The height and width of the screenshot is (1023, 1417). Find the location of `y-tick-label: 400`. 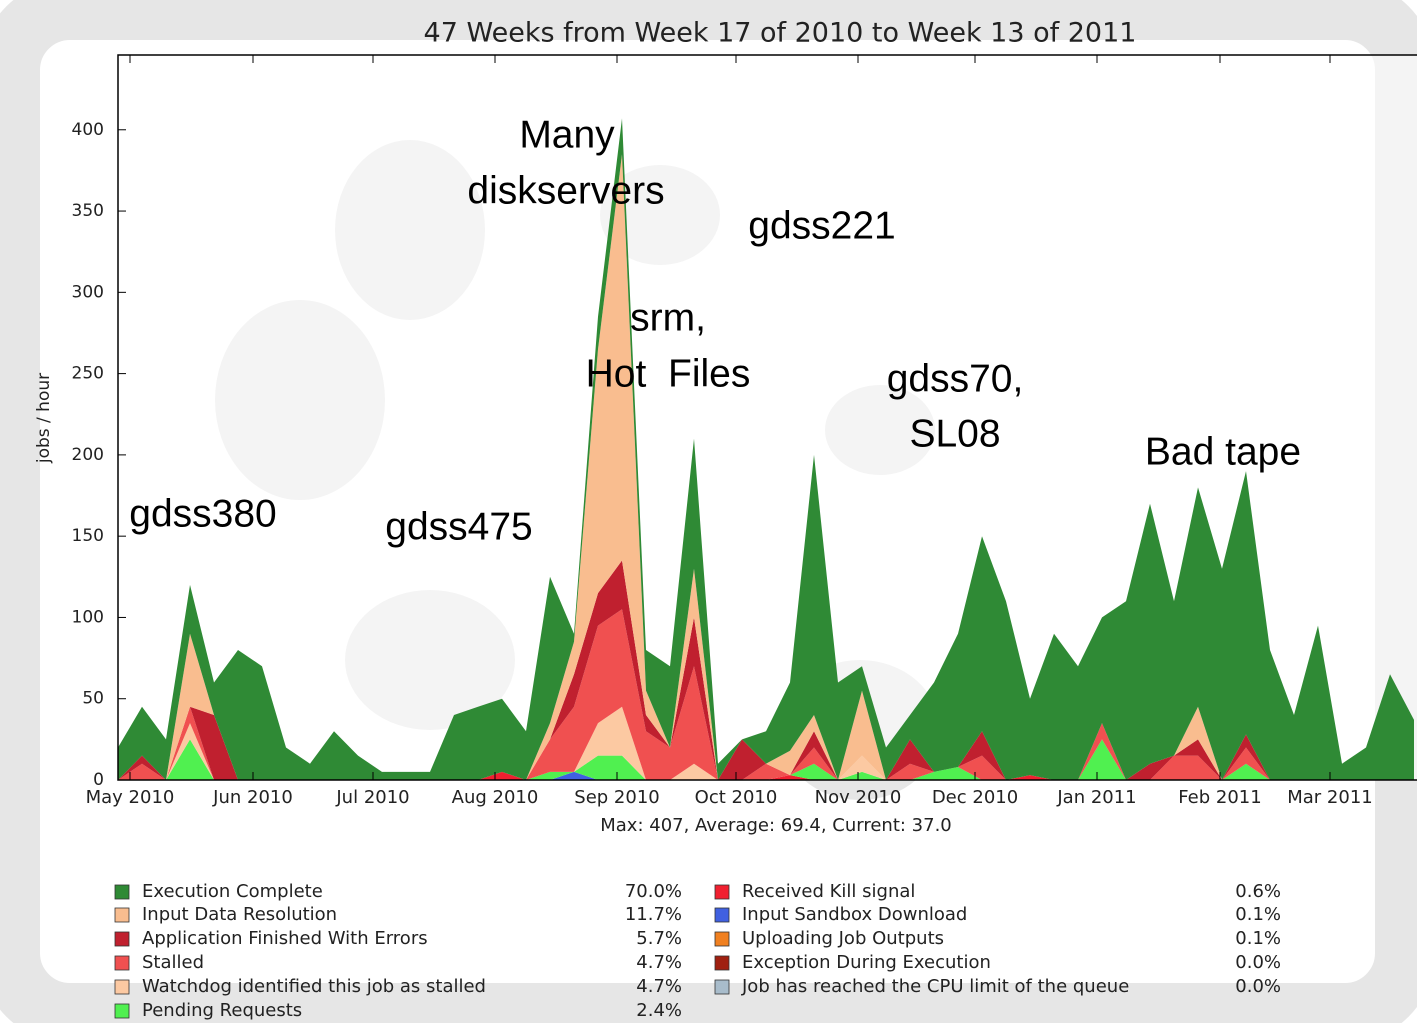

y-tick-label: 400 is located at coordinates (88, 130).